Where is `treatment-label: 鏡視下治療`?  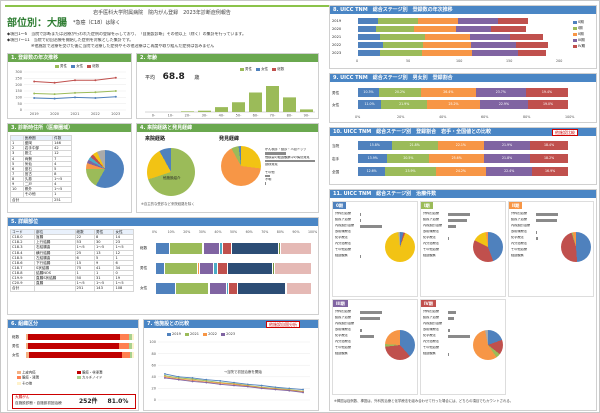
treatment-label: 鏡視下治療 is located at coordinates (431, 219).